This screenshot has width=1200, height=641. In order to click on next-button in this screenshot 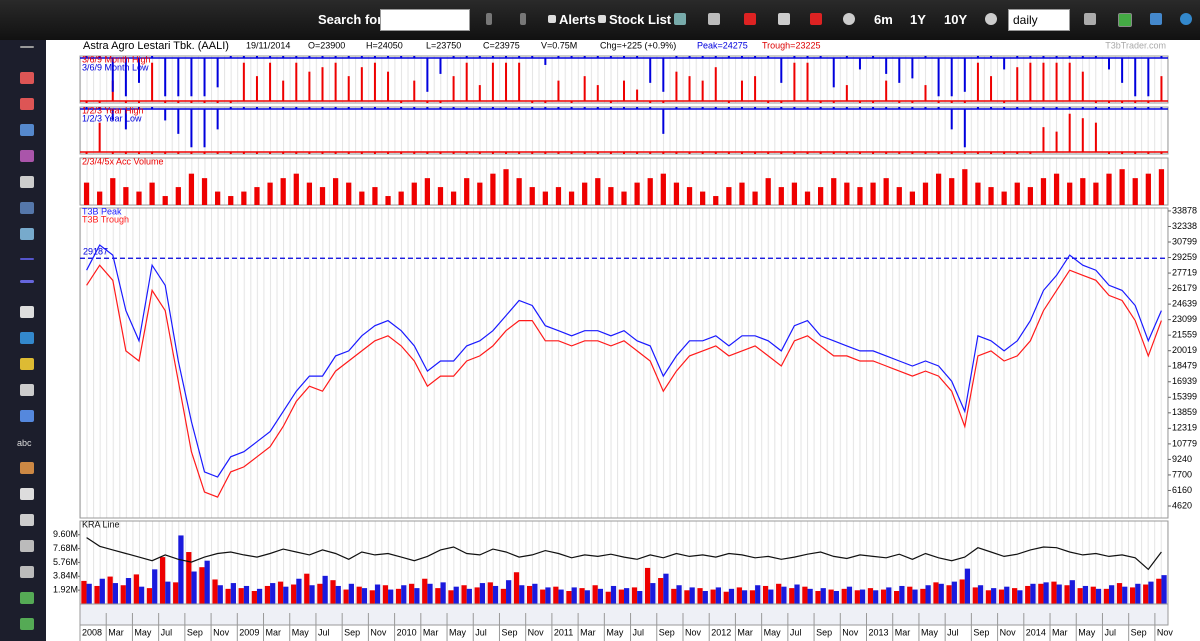, I will do `click(523, 19)`.